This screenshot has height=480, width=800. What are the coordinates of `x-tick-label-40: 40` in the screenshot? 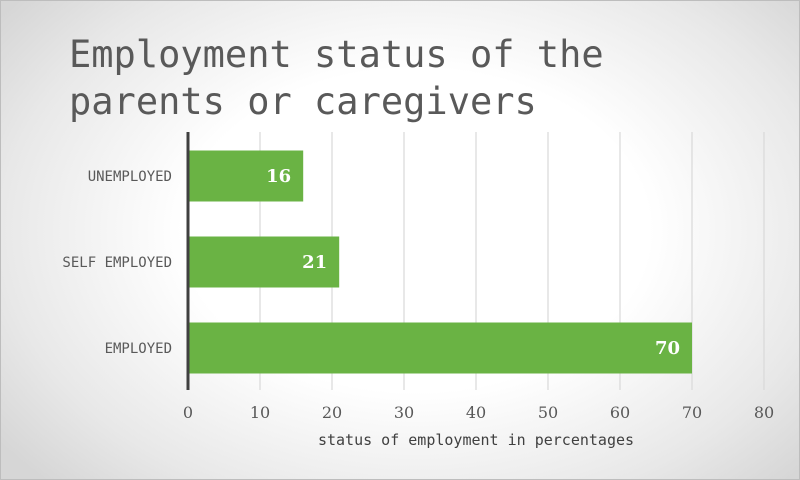 It's located at (476, 412).